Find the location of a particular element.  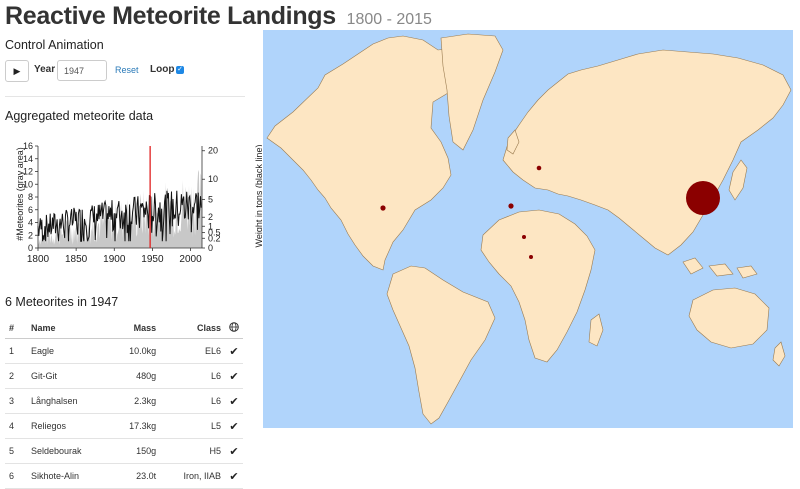

row-class: EL6 is located at coordinates (192, 351).